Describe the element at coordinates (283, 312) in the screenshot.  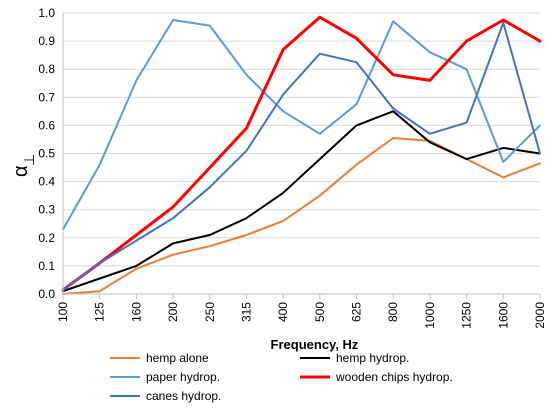
I see `x-tick-label: 400` at that location.